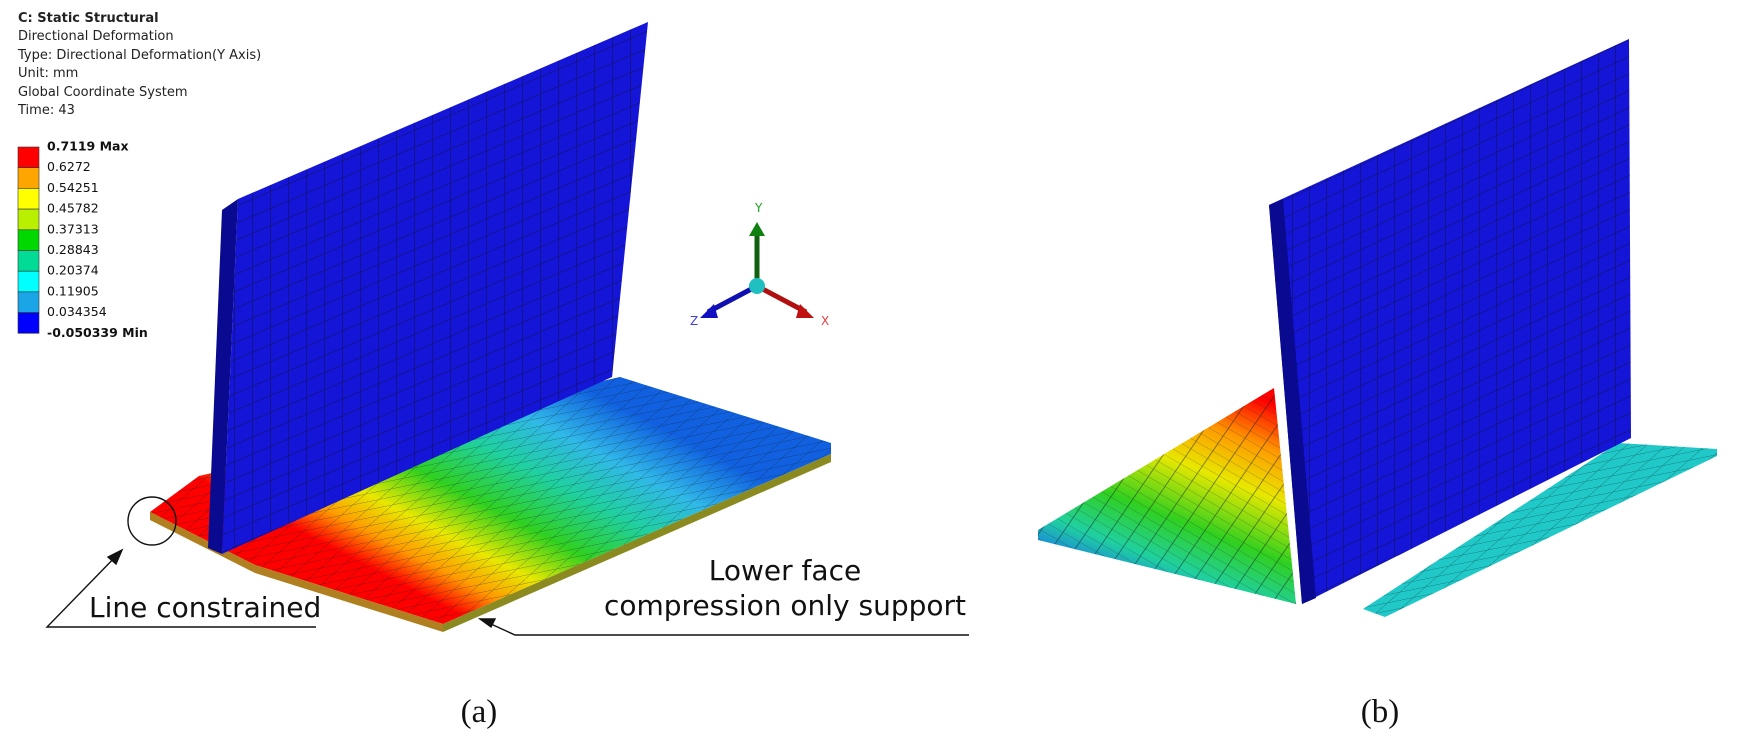  Describe the element at coordinates (781, 299) in the screenshot. I see `axis-x` at that location.